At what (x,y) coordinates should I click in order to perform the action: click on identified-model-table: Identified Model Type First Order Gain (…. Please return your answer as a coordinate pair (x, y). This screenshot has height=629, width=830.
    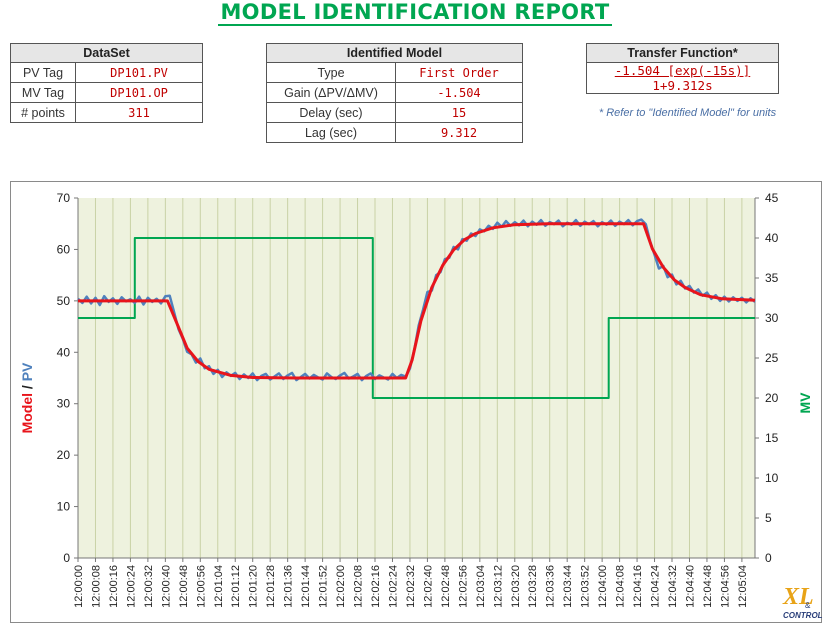
    Looking at the image, I should click on (394, 93).